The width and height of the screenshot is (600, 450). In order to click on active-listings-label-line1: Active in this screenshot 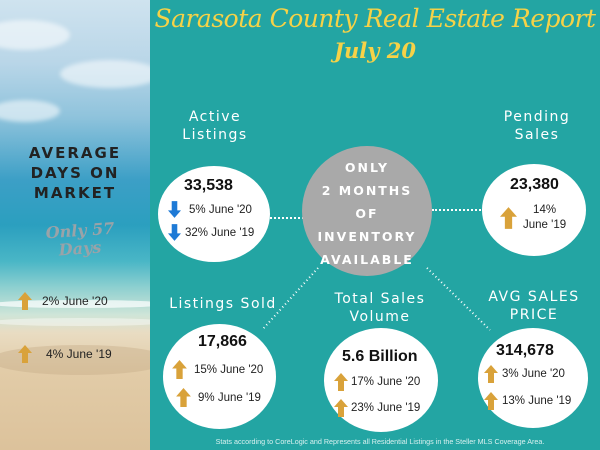, I will do `click(215, 117)`.